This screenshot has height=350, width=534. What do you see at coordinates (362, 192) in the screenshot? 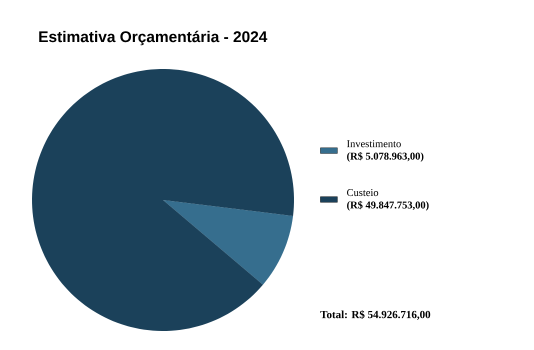
I see `legend-label: Custeio` at bounding box center [362, 192].